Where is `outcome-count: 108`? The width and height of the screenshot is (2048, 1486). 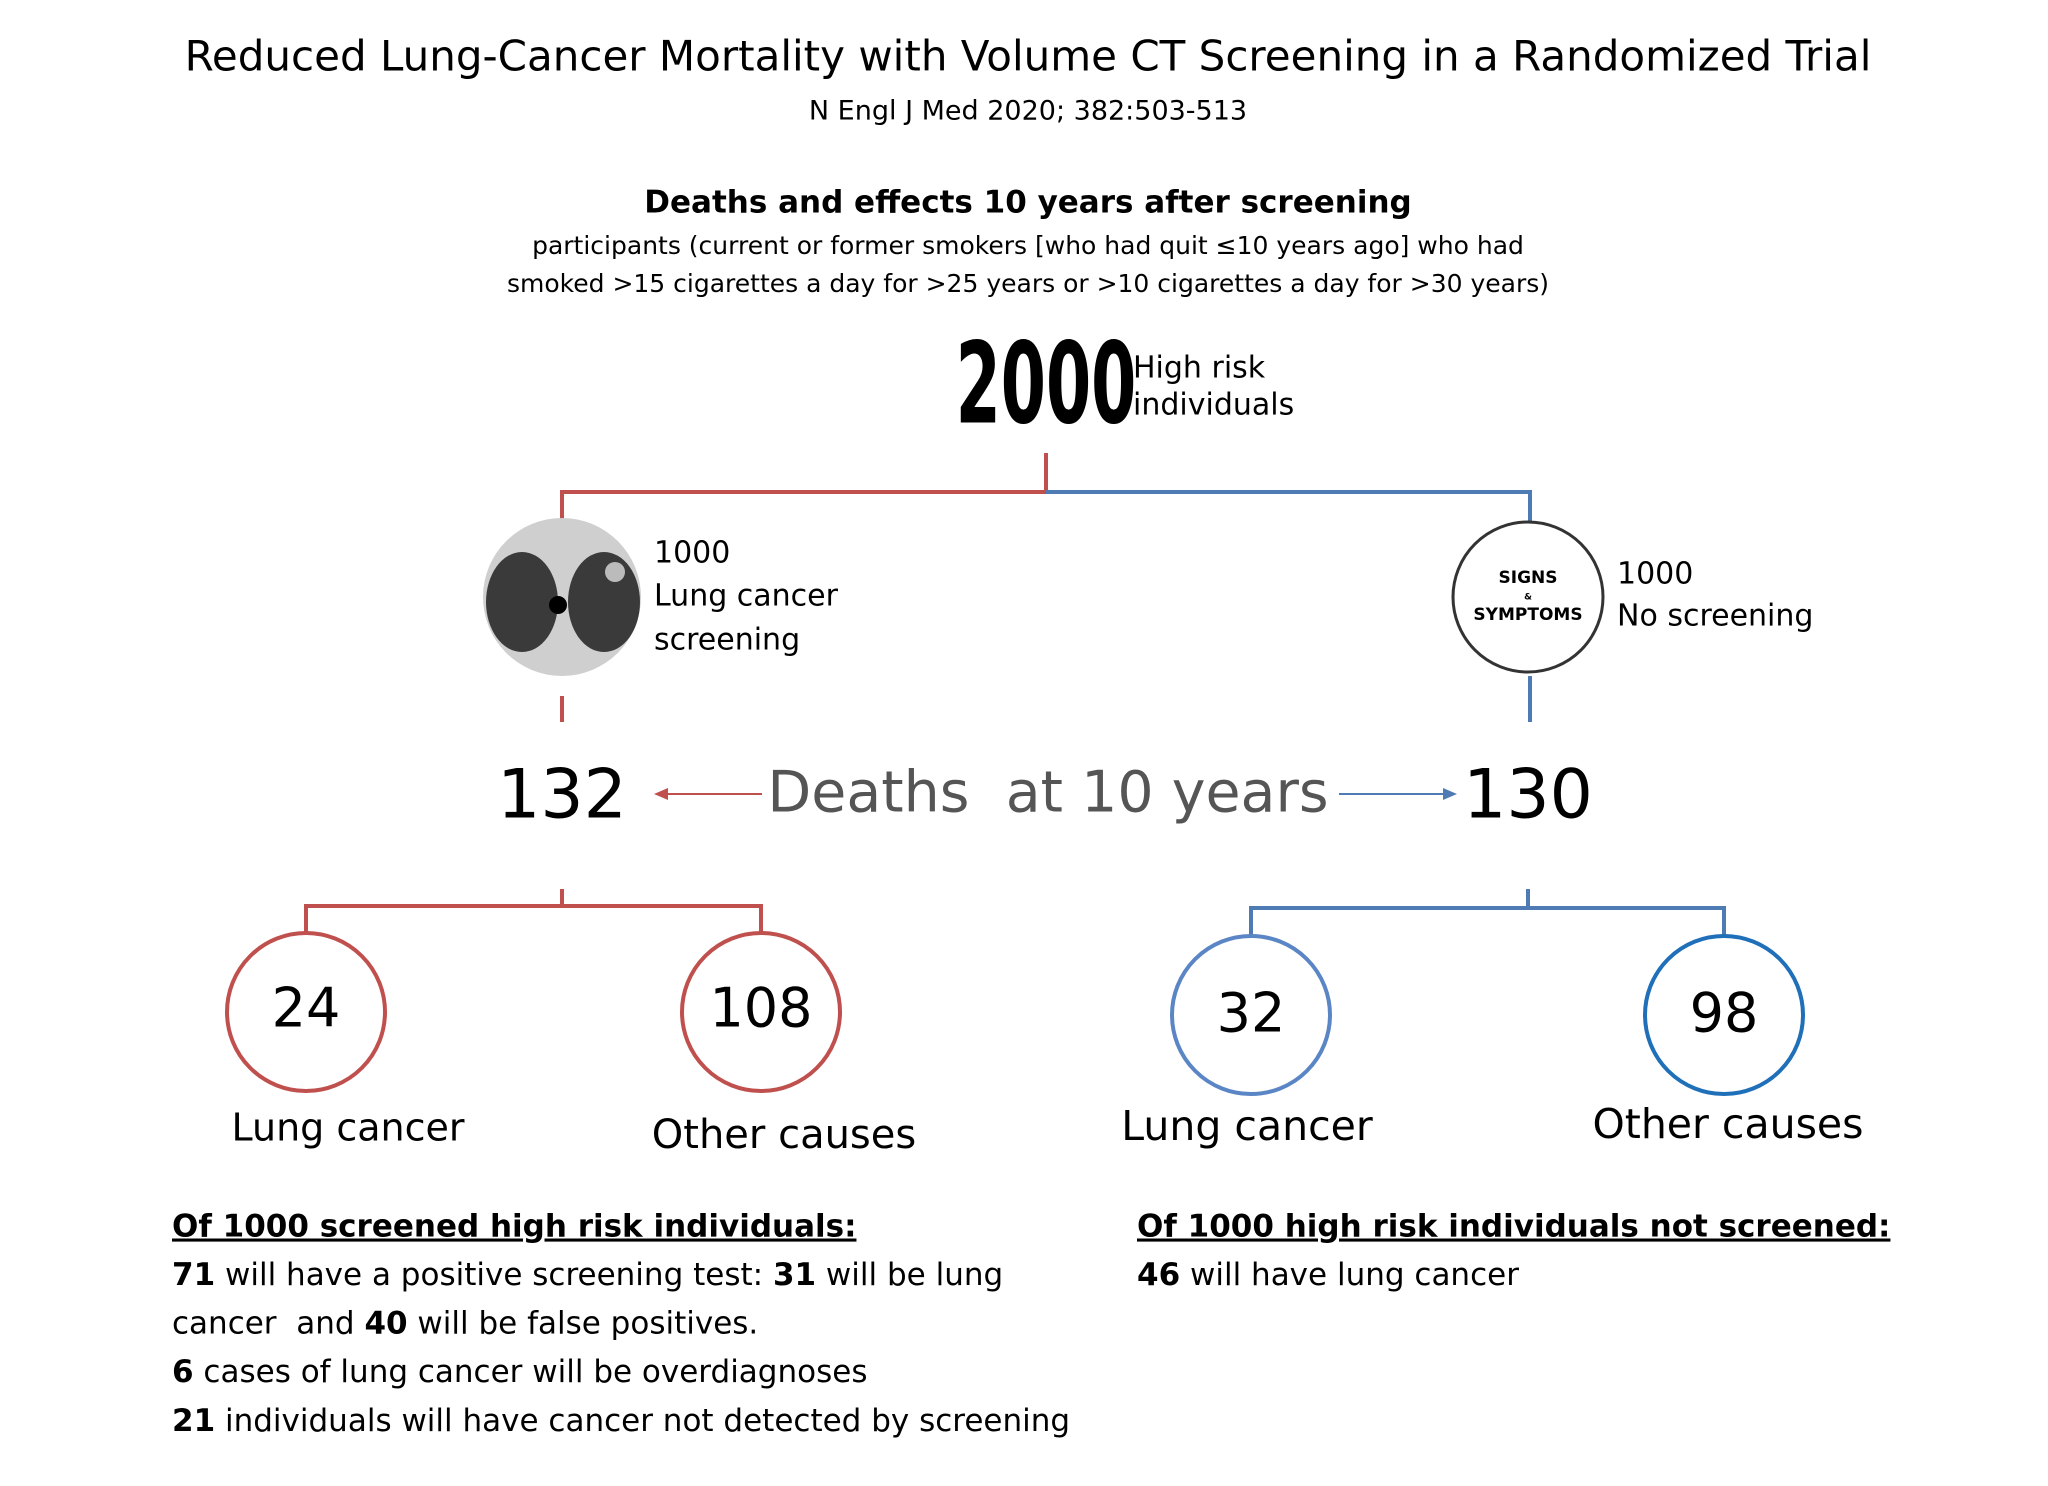
outcome-count: 108 is located at coordinates (760, 1008).